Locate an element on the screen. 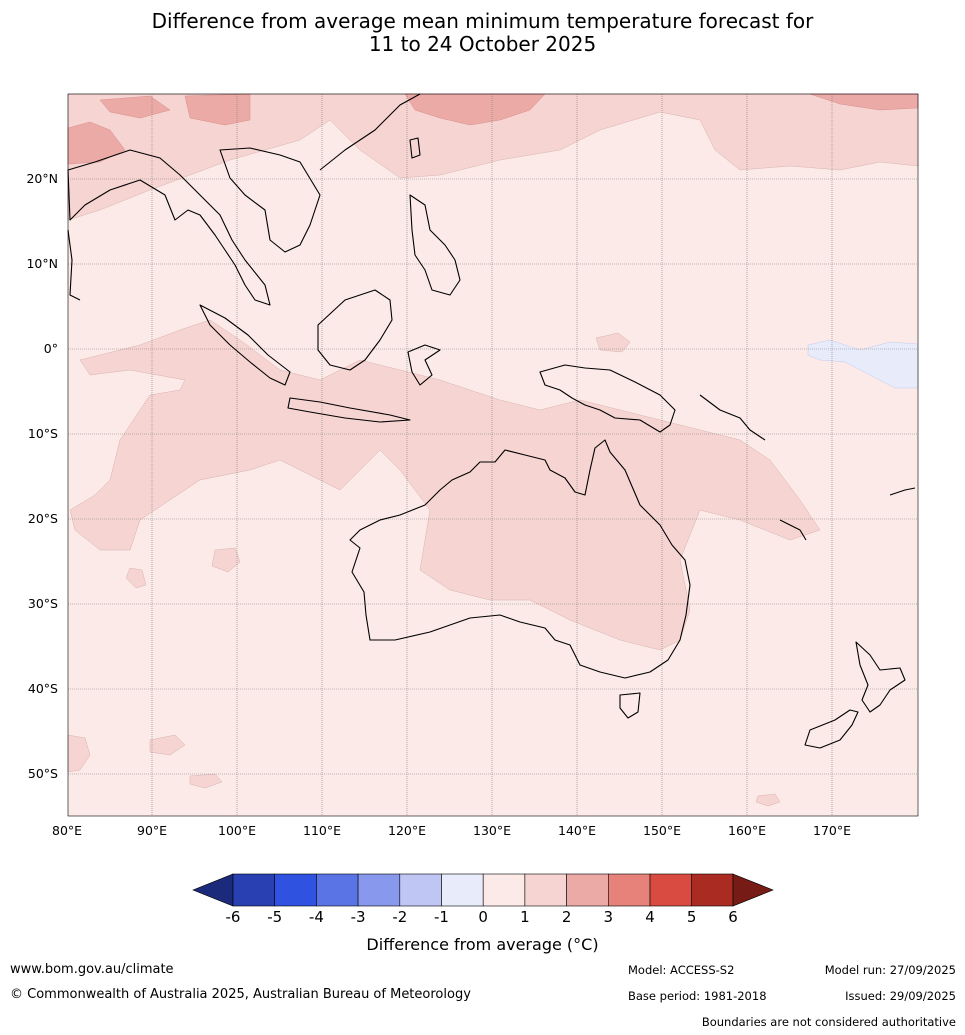 Image resolution: width=965 pixels, height=1035 pixels. colorbar is located at coordinates (483, 890).